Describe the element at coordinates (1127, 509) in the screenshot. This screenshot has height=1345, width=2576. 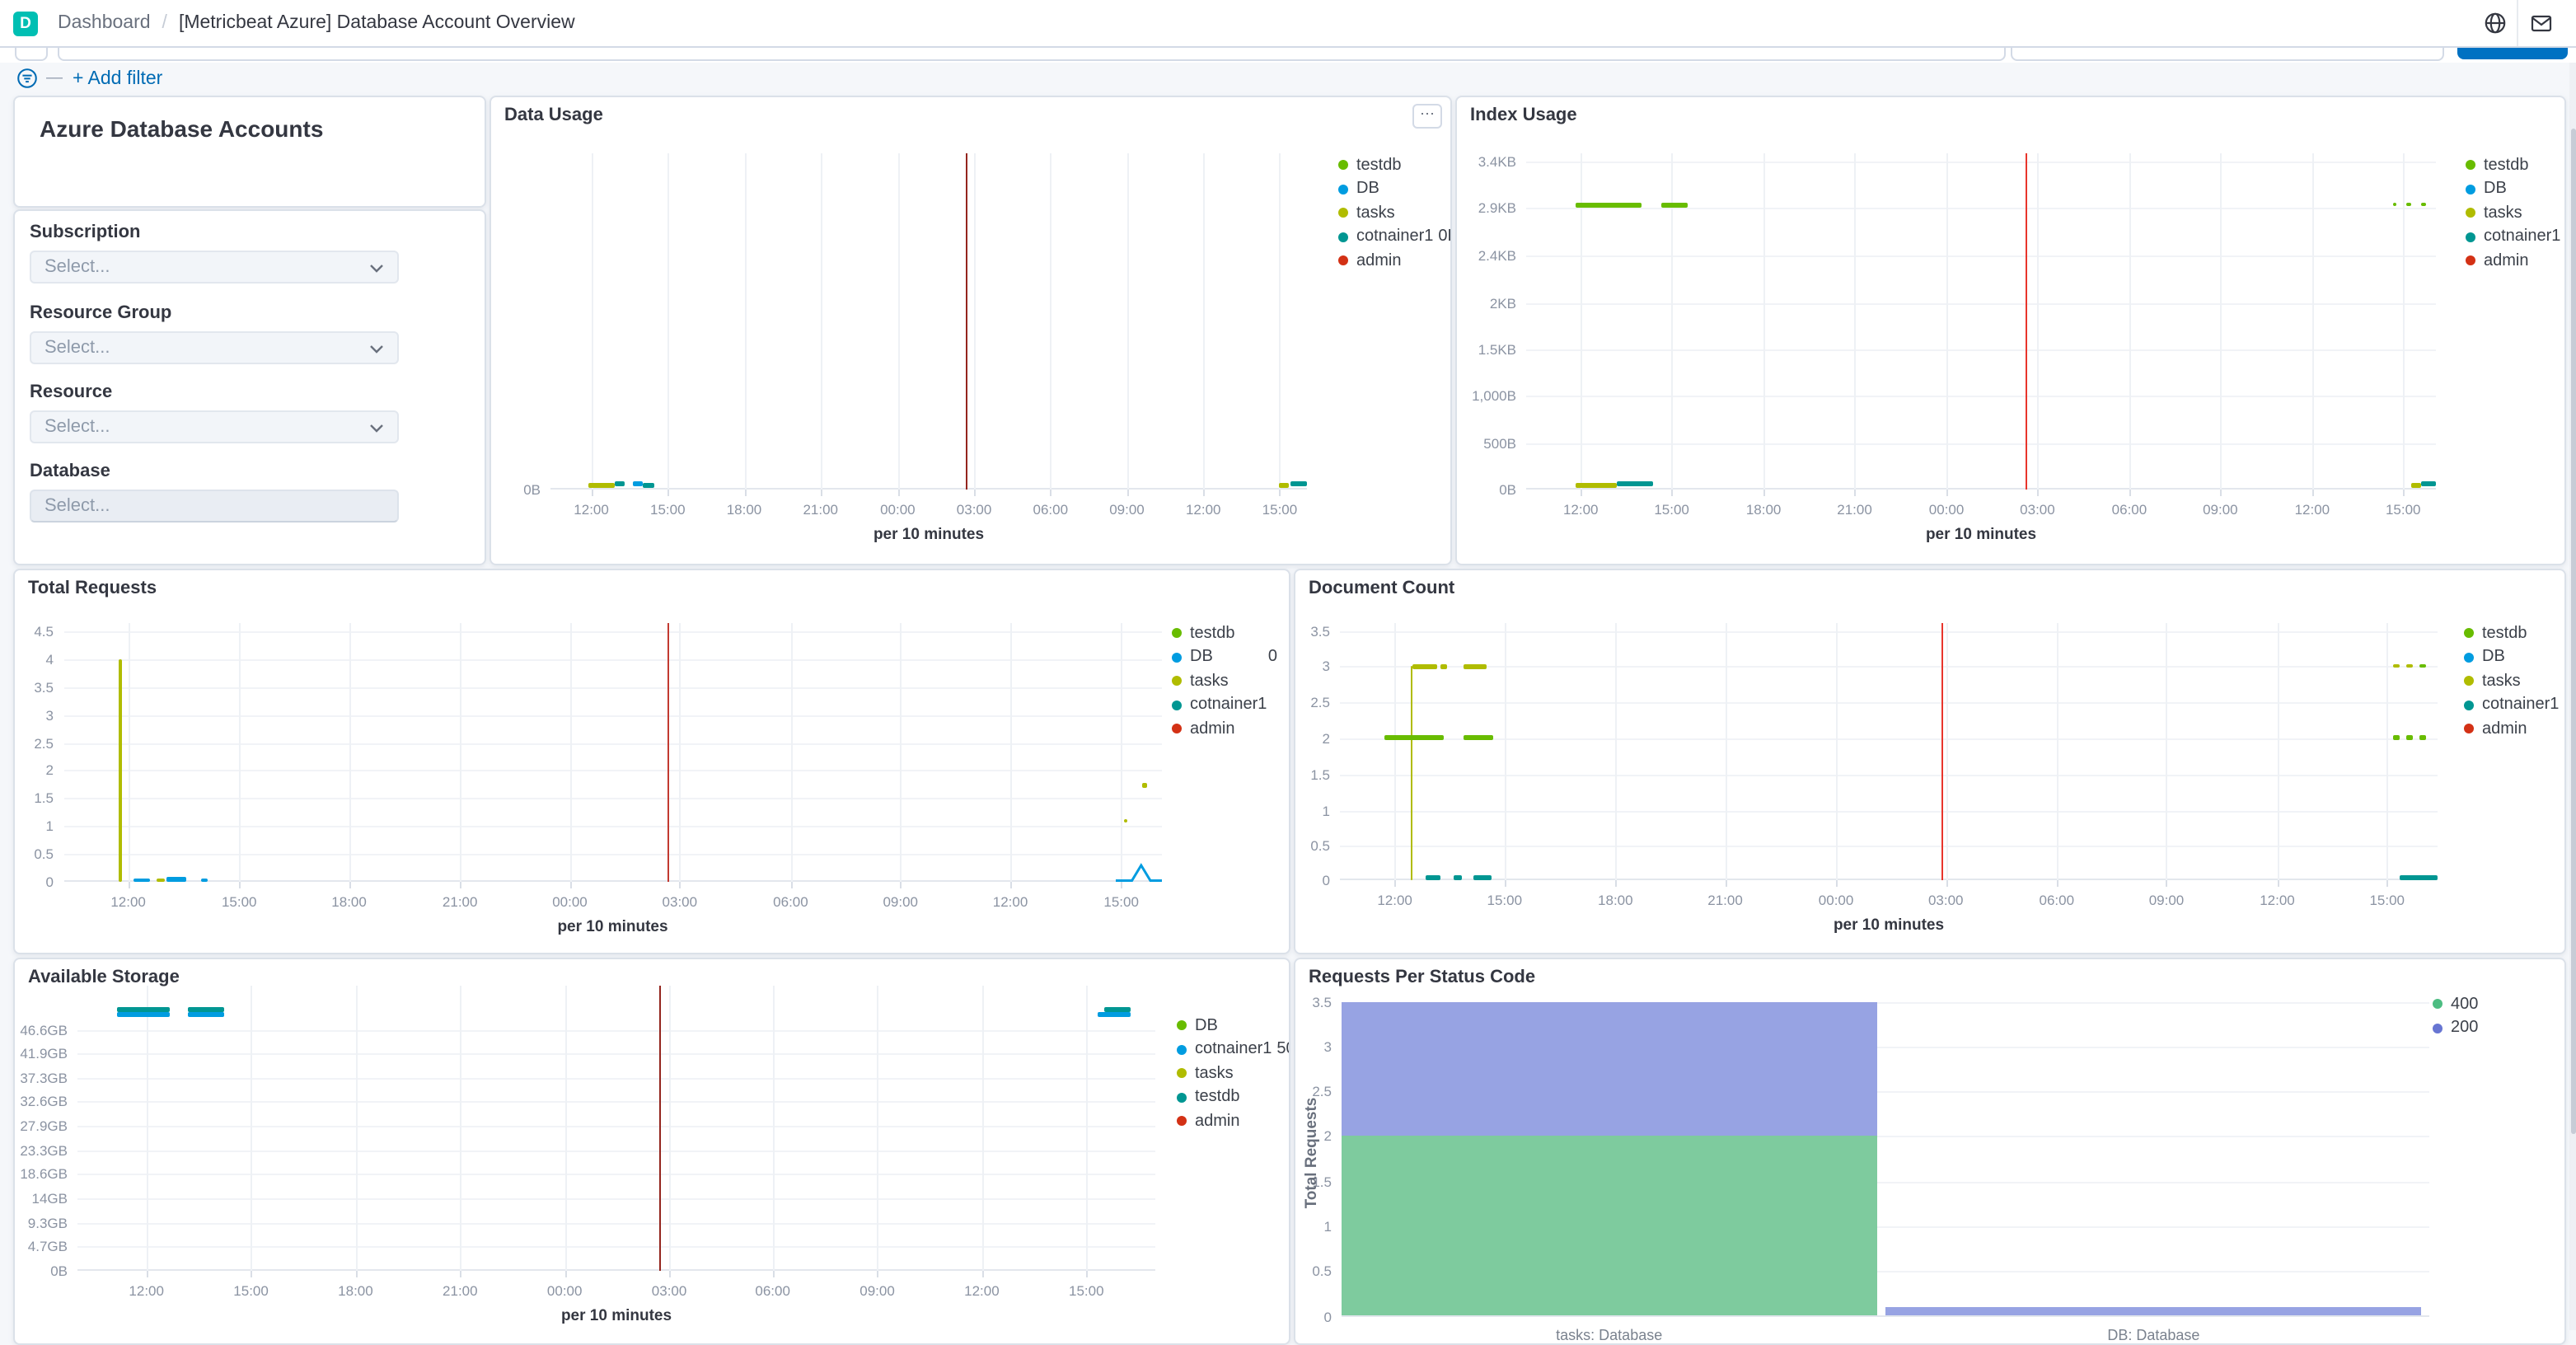
I see `x-tick-label: 09:00` at that location.